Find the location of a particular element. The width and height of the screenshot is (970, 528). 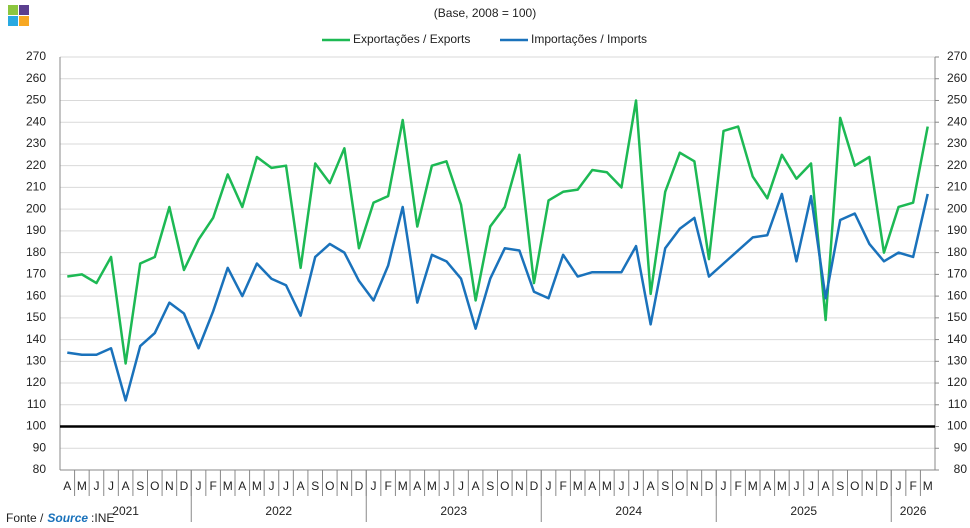

y2-tick-label: 120 is located at coordinates (957, 382).